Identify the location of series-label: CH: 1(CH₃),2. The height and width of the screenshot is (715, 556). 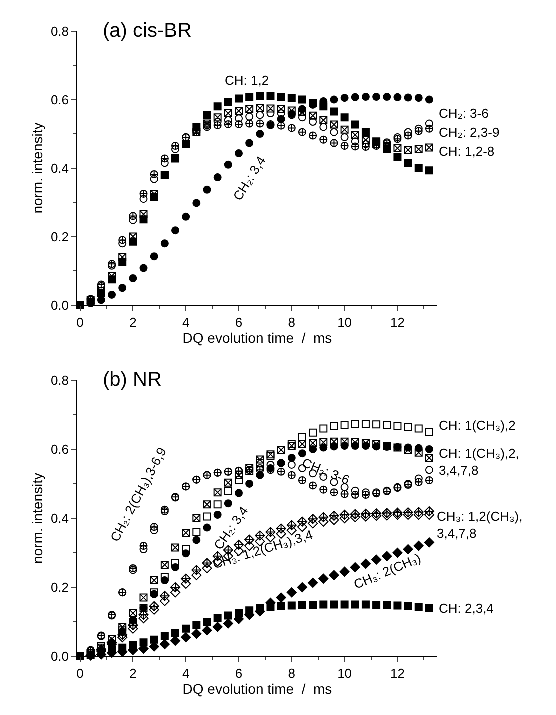
(477, 425).